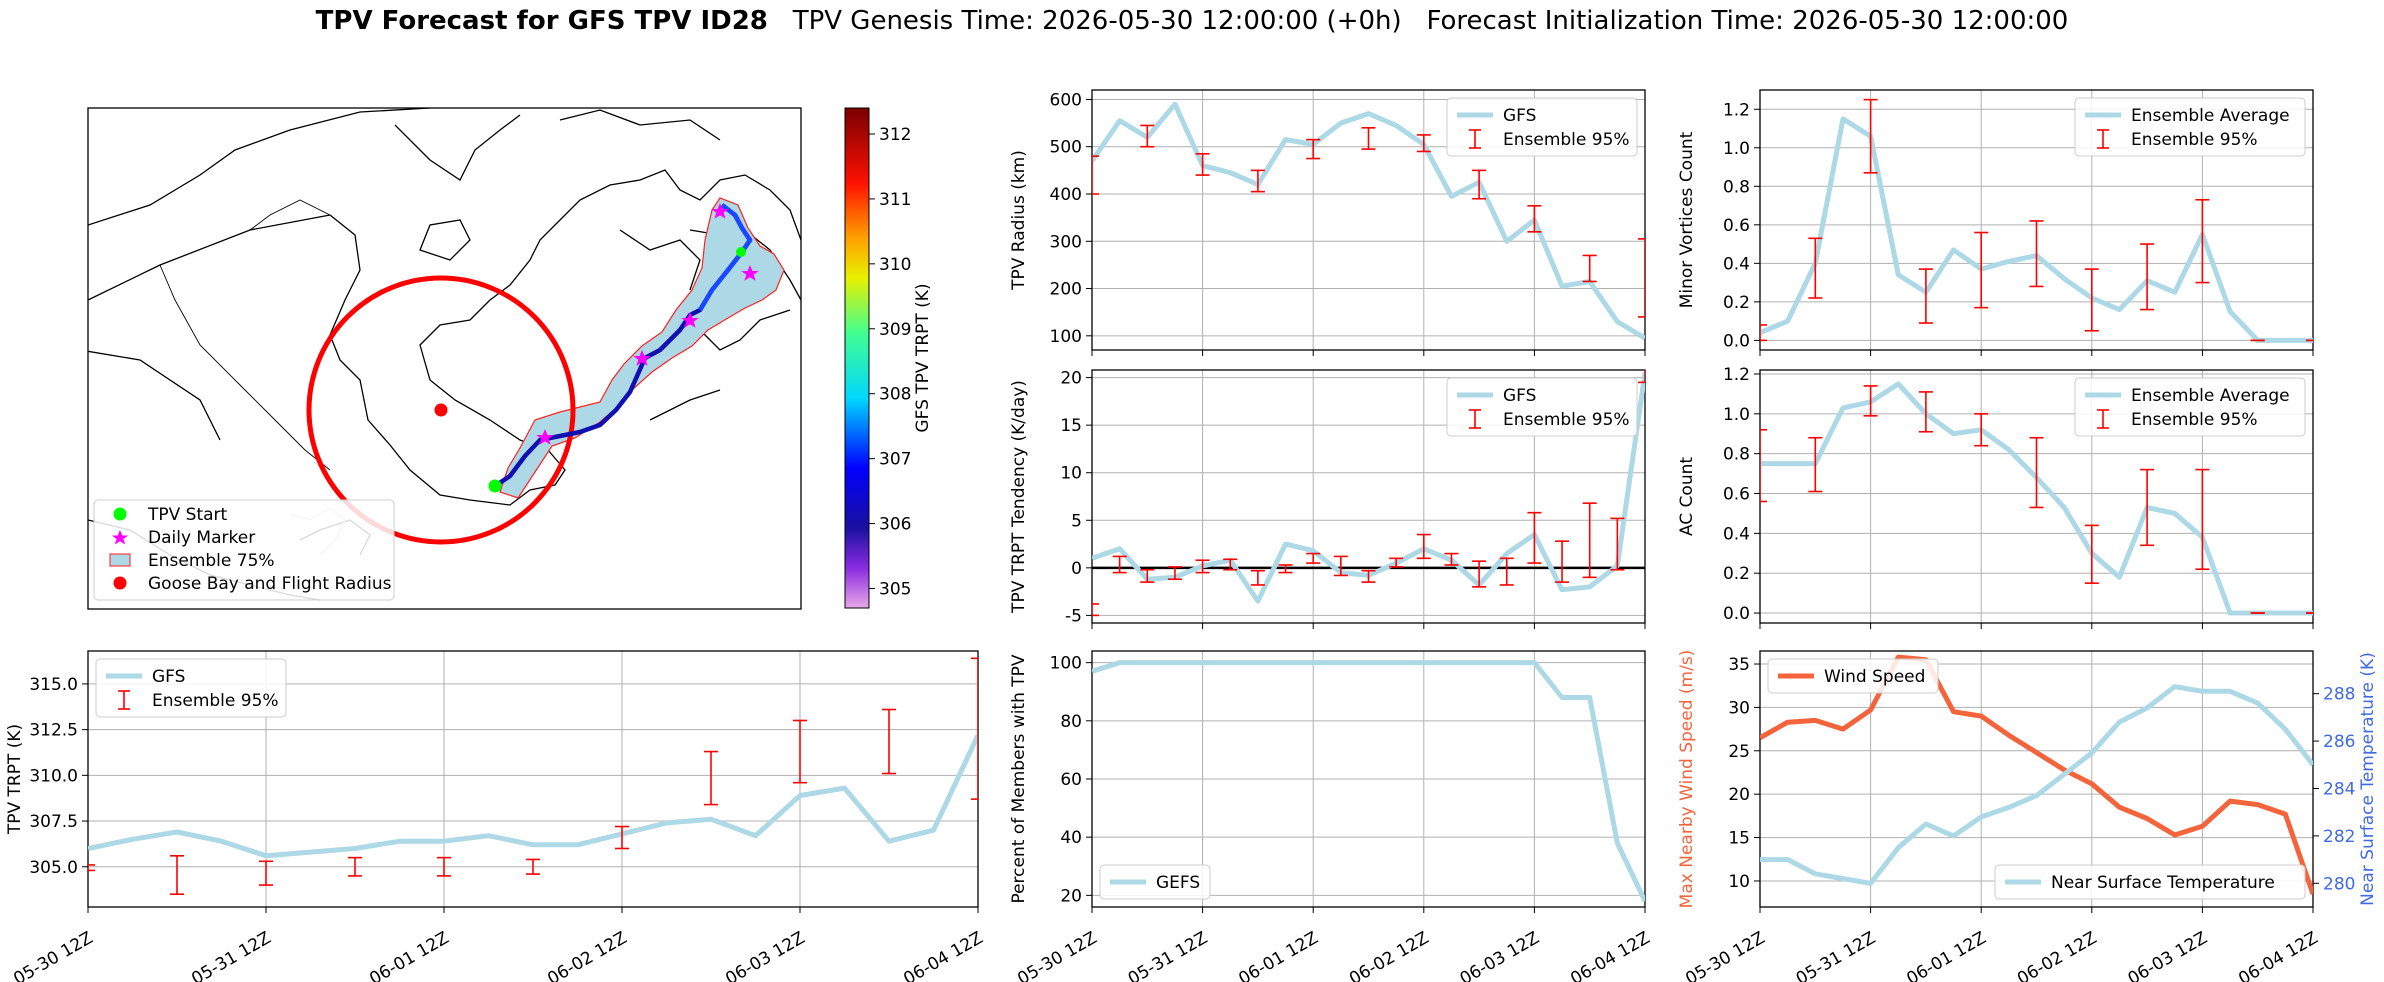  I want to click on tend-ytick-label-2: 5, so click(1076, 521).